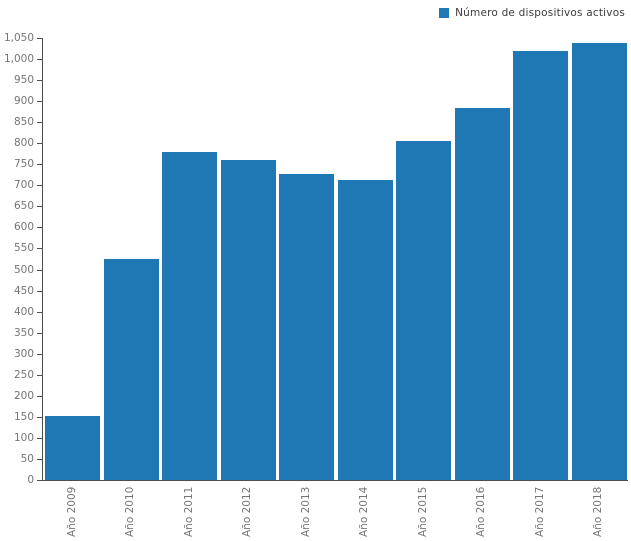 Image resolution: width=631 pixels, height=541 pixels. Describe the element at coordinates (481, 511) in the screenshot. I see `x-axis-label: Año 2016` at that location.